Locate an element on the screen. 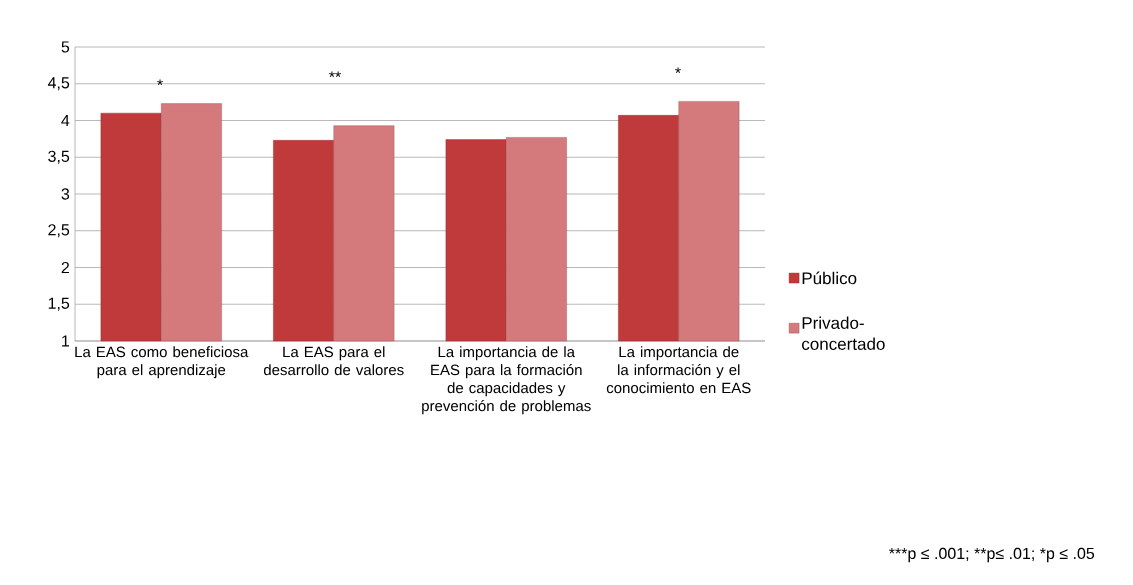 The width and height of the screenshot is (1133, 585). y-tick-label: 5 is located at coordinates (65, 47).